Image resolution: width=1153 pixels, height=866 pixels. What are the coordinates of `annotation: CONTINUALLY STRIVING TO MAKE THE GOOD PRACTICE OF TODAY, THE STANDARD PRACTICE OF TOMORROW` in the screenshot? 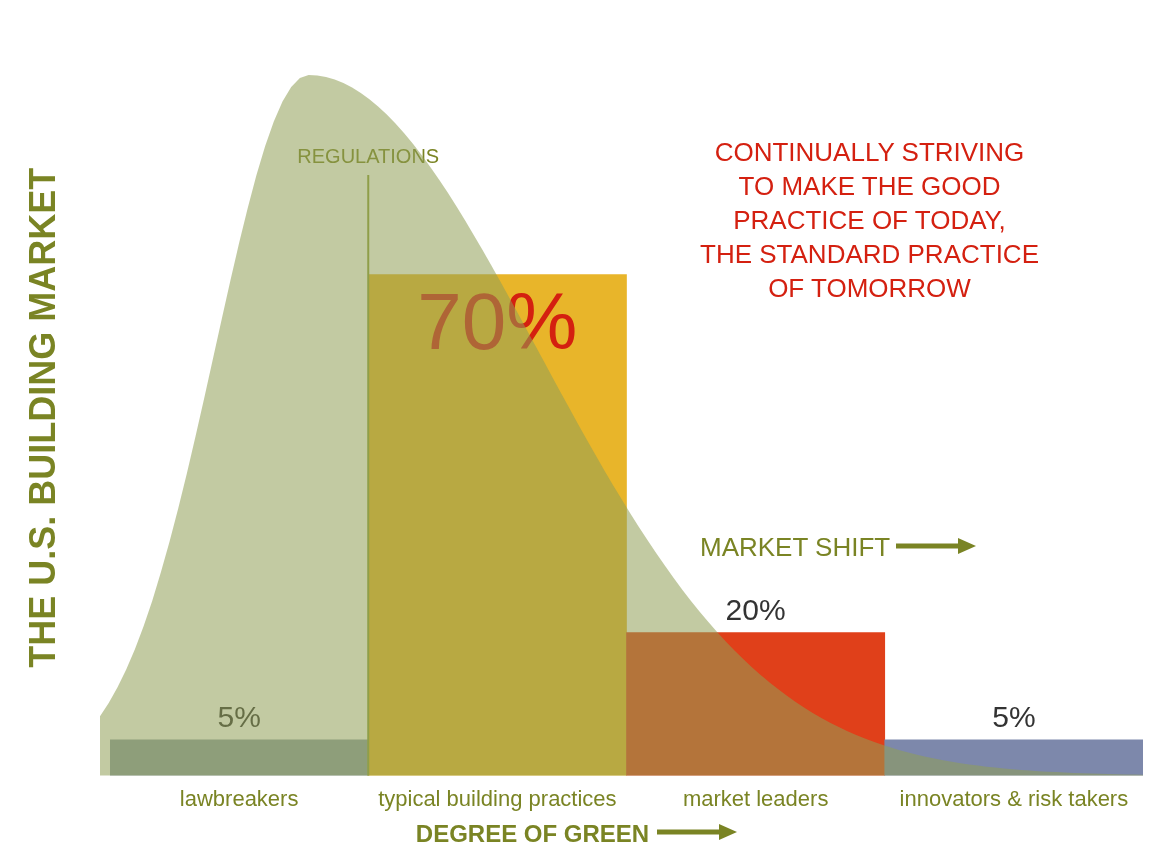 It's located at (869, 220).